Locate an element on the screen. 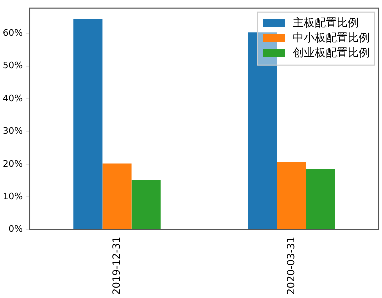  legend-label: 中小板配置比例 is located at coordinates (331, 37).